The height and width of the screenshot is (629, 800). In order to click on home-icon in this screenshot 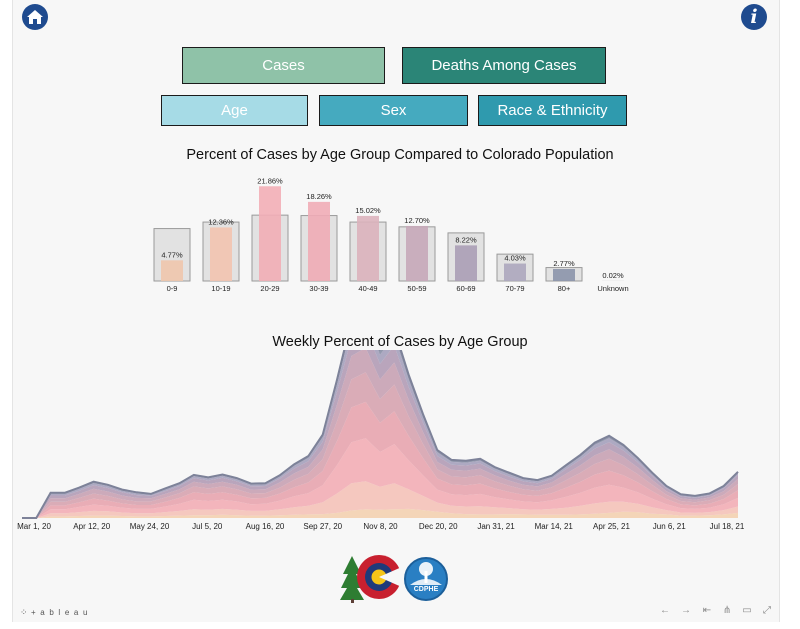, I will do `click(35, 17)`.